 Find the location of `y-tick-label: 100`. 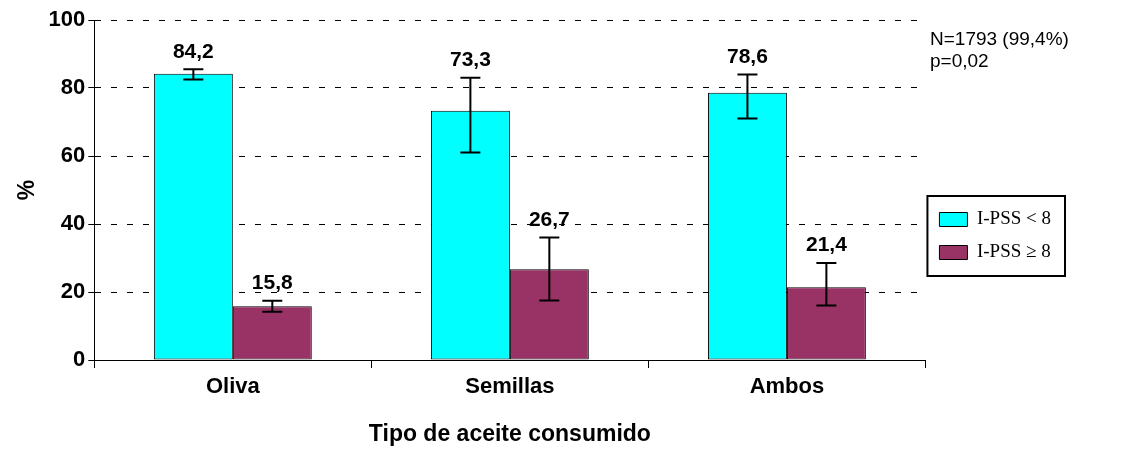

y-tick-label: 100 is located at coordinates (67, 19).